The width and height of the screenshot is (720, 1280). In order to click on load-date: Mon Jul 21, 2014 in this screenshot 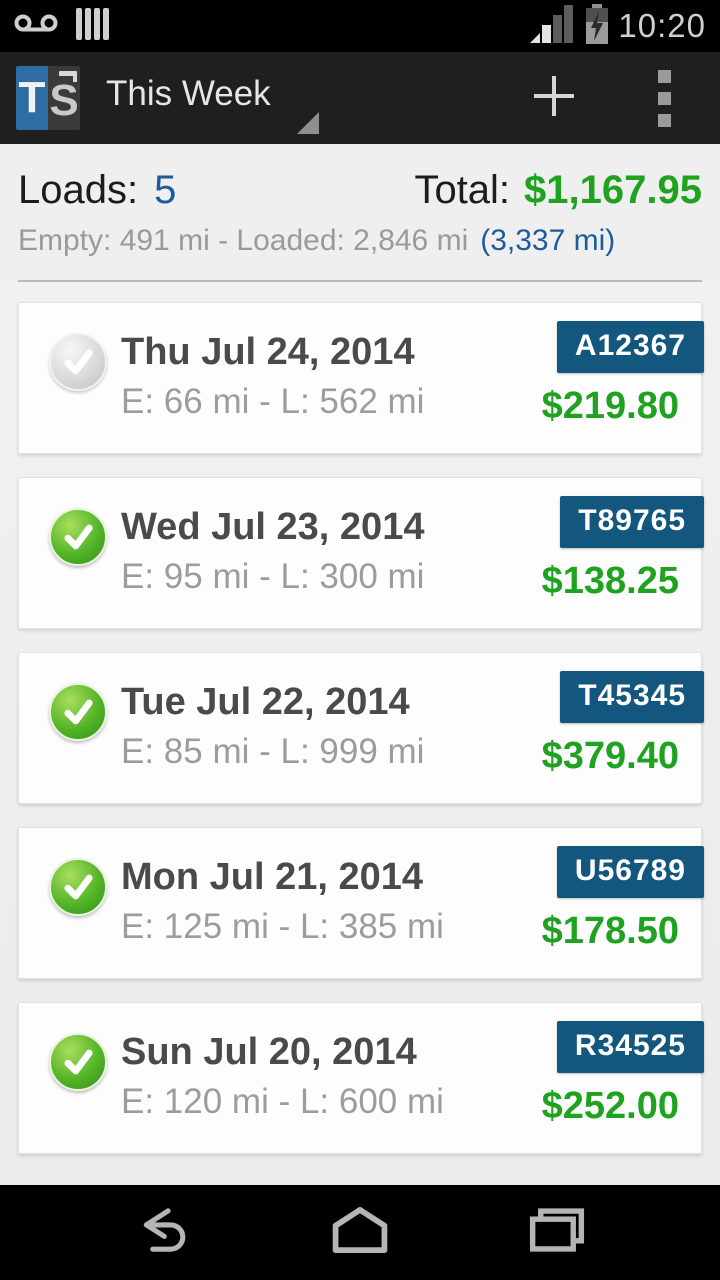, I will do `click(272, 877)`.